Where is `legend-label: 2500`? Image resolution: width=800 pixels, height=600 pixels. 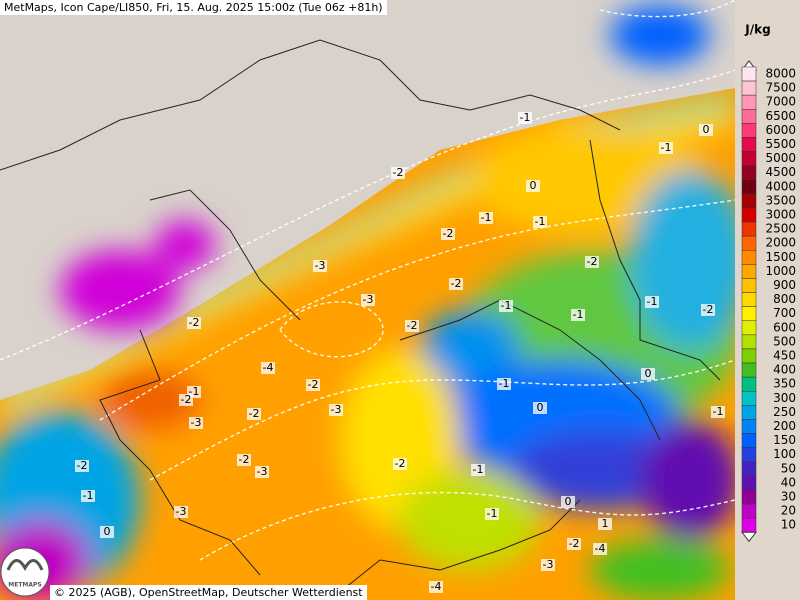 legend-label: 2500 is located at coordinates (780, 229).